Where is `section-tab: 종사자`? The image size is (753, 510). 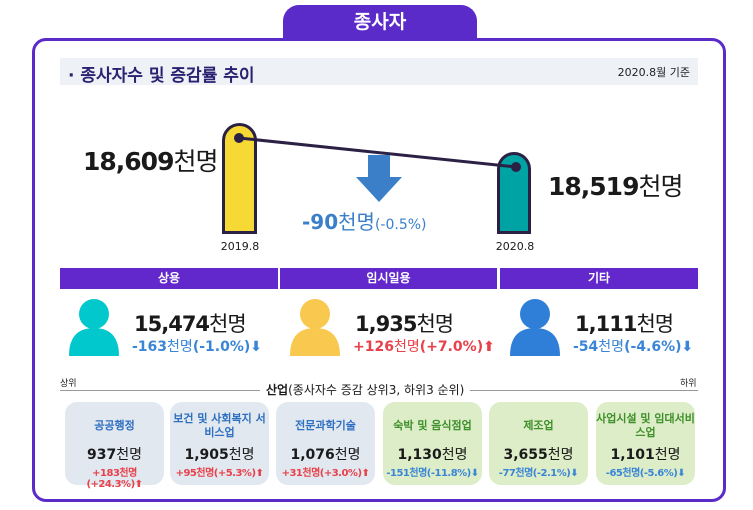
section-tab: 종사자 is located at coordinates (380, 22).